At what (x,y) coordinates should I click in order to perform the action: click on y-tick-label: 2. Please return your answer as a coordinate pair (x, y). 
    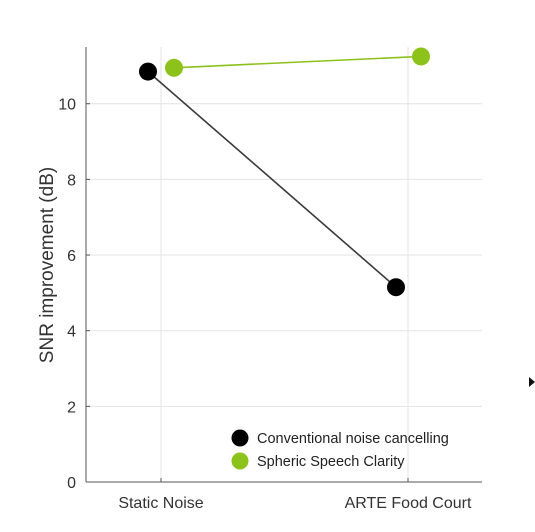
    Looking at the image, I should click on (71, 407).